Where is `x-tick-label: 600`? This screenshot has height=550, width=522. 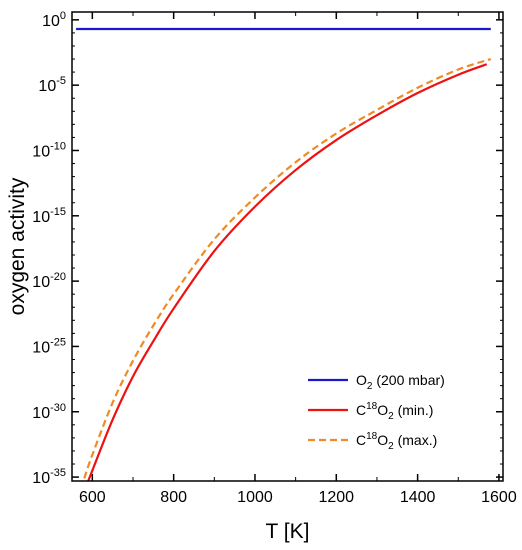 x-tick-label: 600 is located at coordinates (92, 497).